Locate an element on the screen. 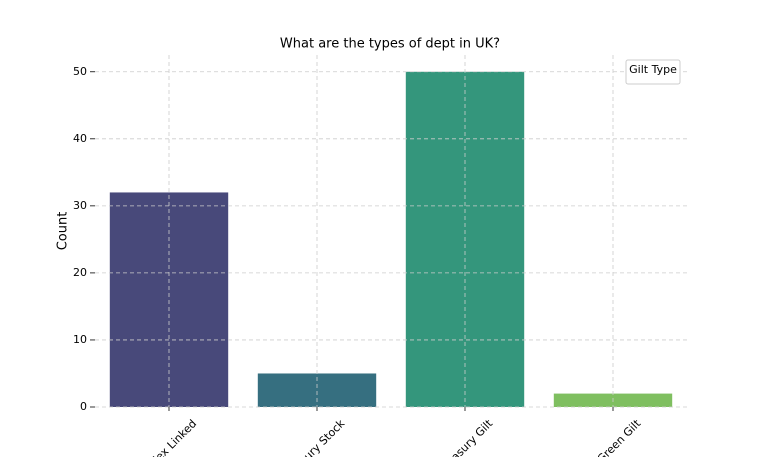  y-tick-label: 0 is located at coordinates (83, 406).